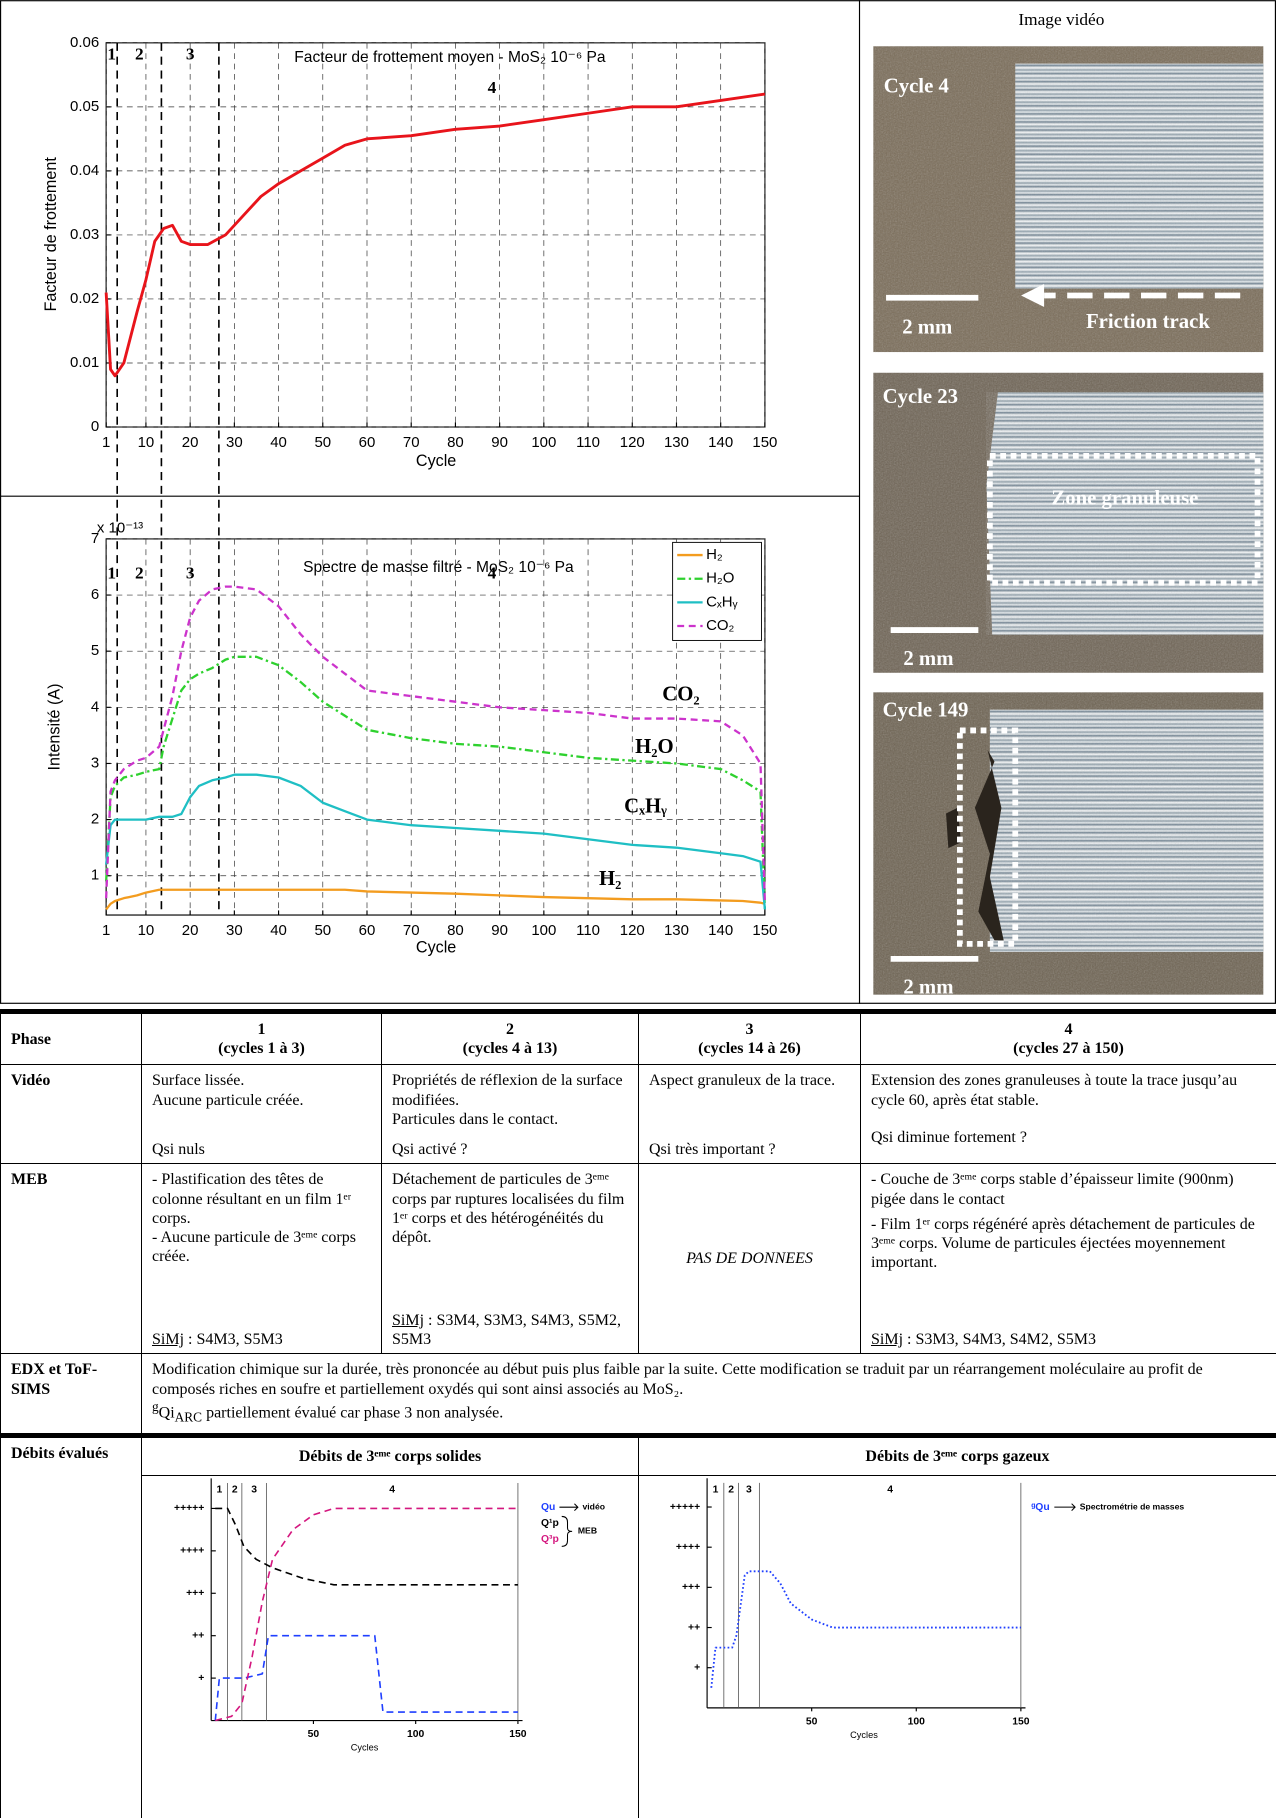 Image resolution: width=1276 pixels, height=1818 pixels. Describe the element at coordinates (190, 53) in the screenshot. I see `phase-label: 3` at that location.